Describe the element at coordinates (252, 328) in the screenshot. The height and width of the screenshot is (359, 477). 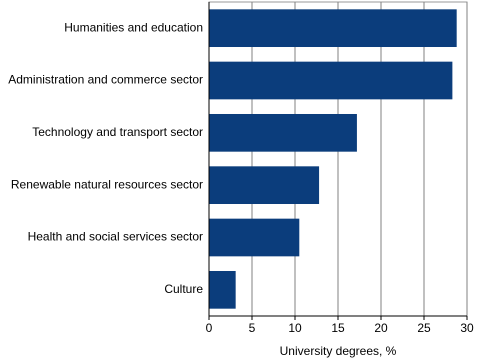
I see `x-tick-label: 5` at that location.